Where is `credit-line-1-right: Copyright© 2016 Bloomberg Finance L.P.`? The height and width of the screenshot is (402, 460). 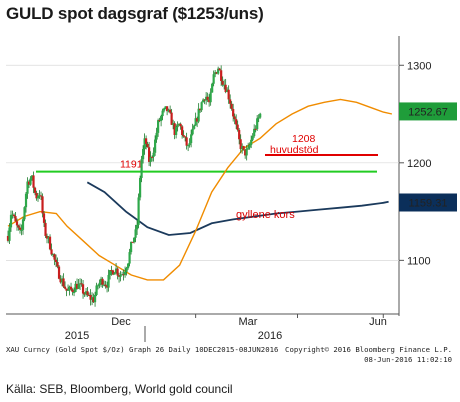 credit-line-1-right: Copyright© 2016 Bloomberg Finance L.P. is located at coordinates (368, 349).